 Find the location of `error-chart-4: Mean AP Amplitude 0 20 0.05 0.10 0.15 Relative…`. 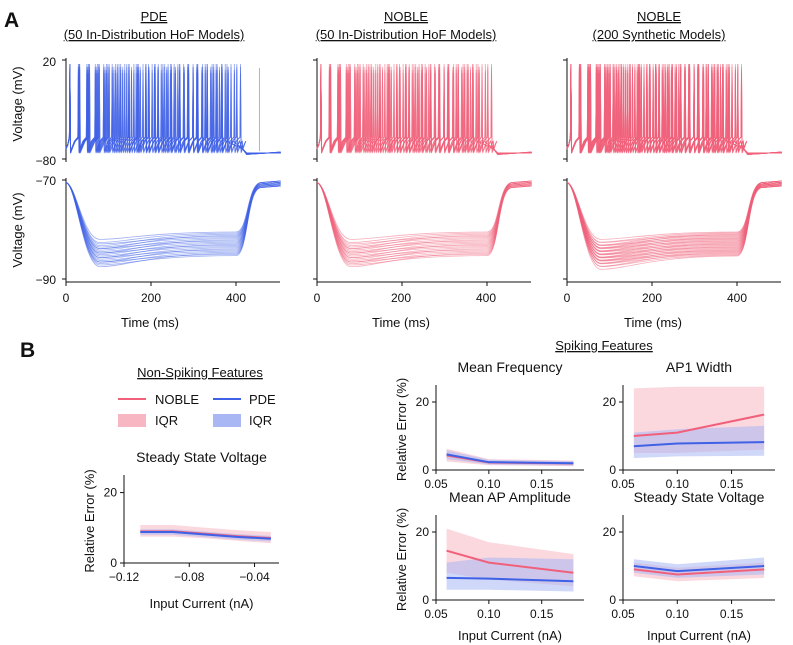

error-chart-4: Mean AP Amplitude 0 20 0.05 0.10 0.15 Relative… is located at coordinates (489, 566).